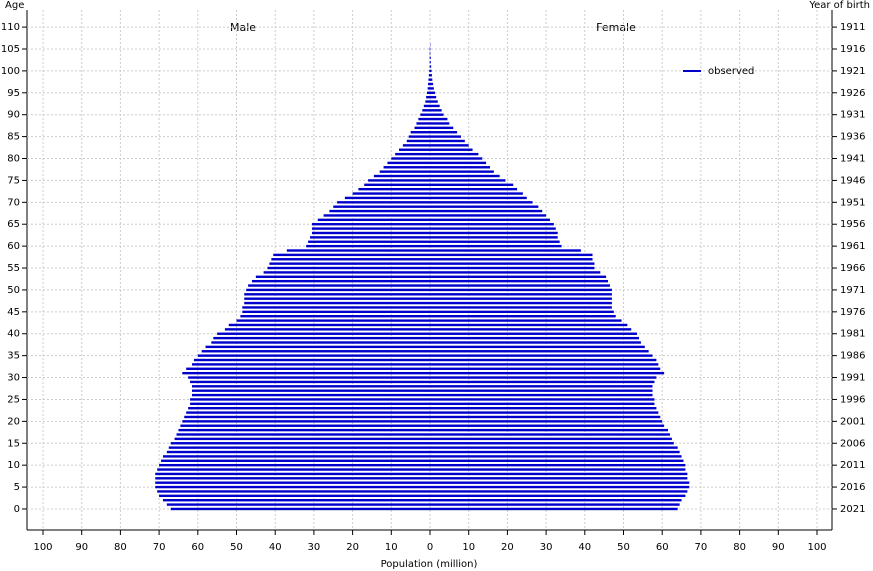 Image resolution: width=873 pixels, height=571 pixels. Describe the element at coordinates (852, 421) in the screenshot. I see `y2-tick-label: 2001` at that location.